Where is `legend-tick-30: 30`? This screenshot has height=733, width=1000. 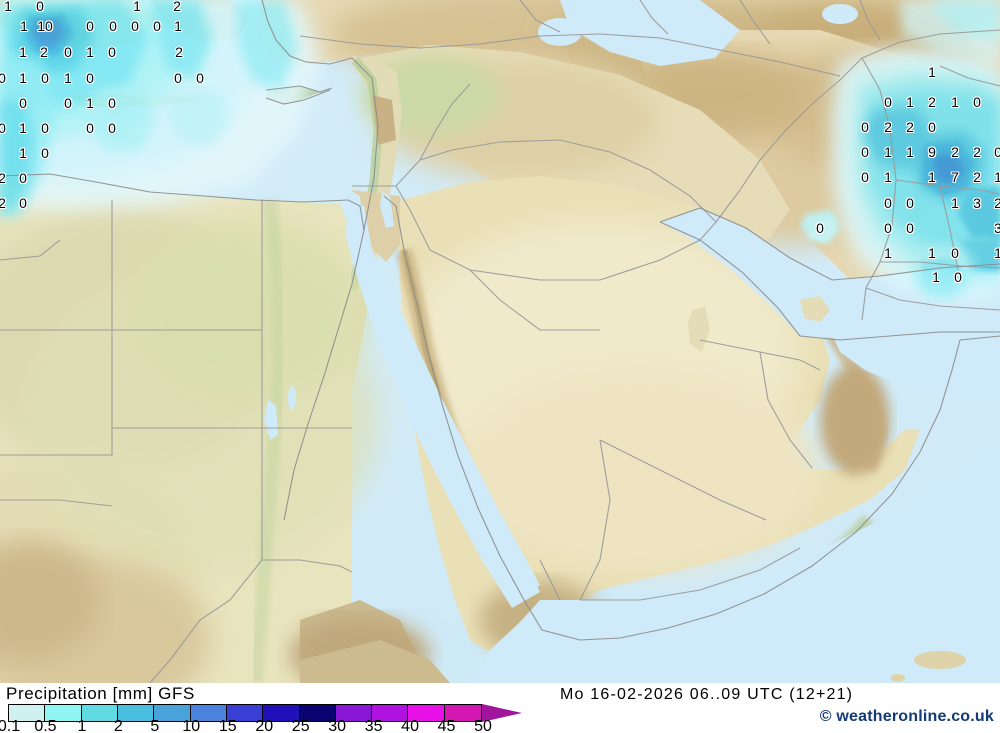
legend-tick-30: 30 is located at coordinates (337, 725).